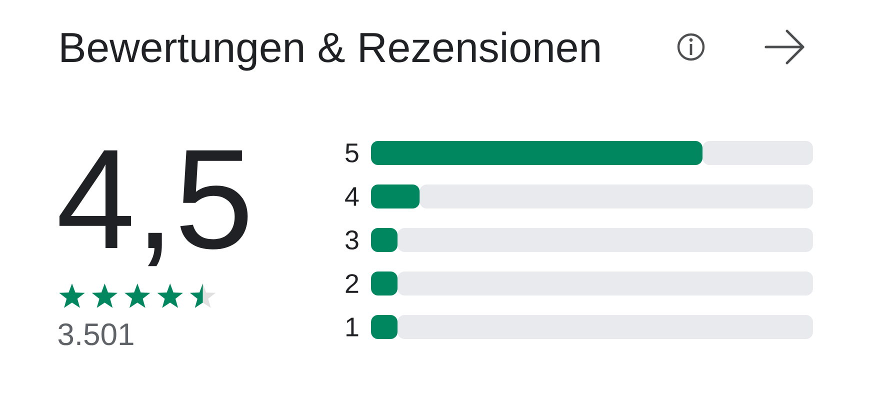 The width and height of the screenshot is (872, 402). I want to click on chart-title: Bewertungen & Rezensionen, so click(331, 51).